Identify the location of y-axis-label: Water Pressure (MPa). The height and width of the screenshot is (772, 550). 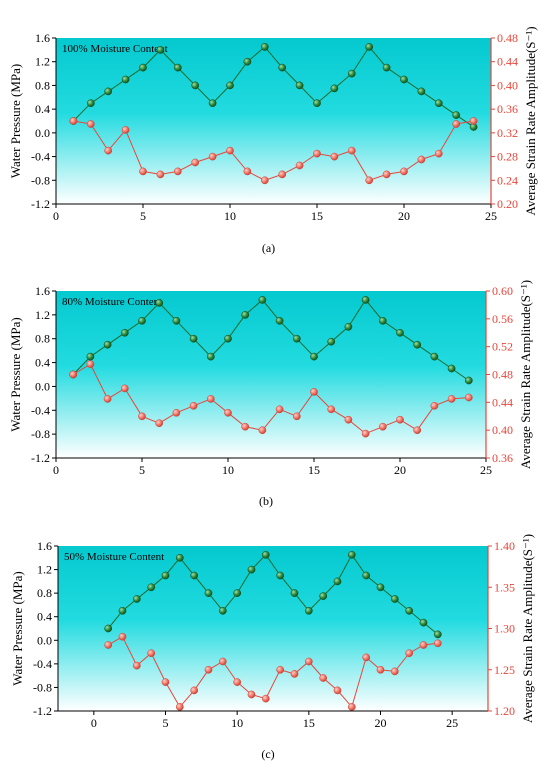
(15, 374).